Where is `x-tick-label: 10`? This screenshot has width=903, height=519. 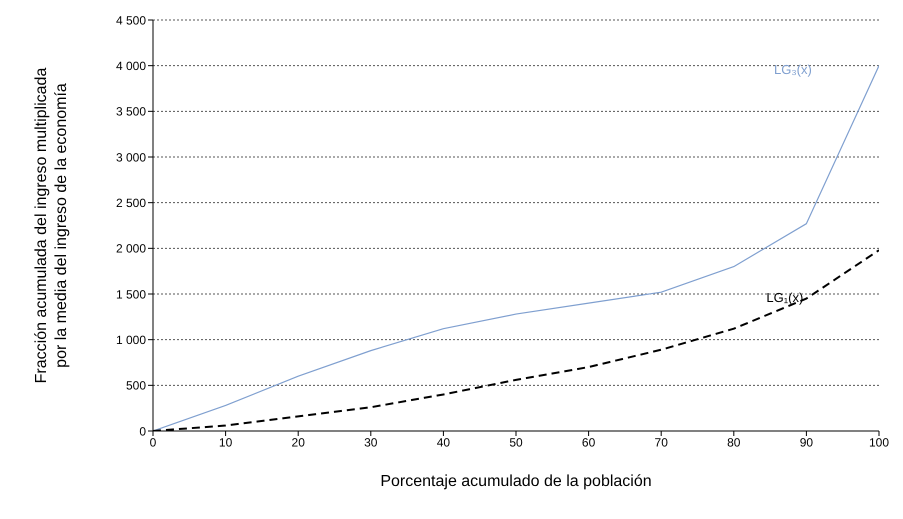
x-tick-label: 10 is located at coordinates (225, 443).